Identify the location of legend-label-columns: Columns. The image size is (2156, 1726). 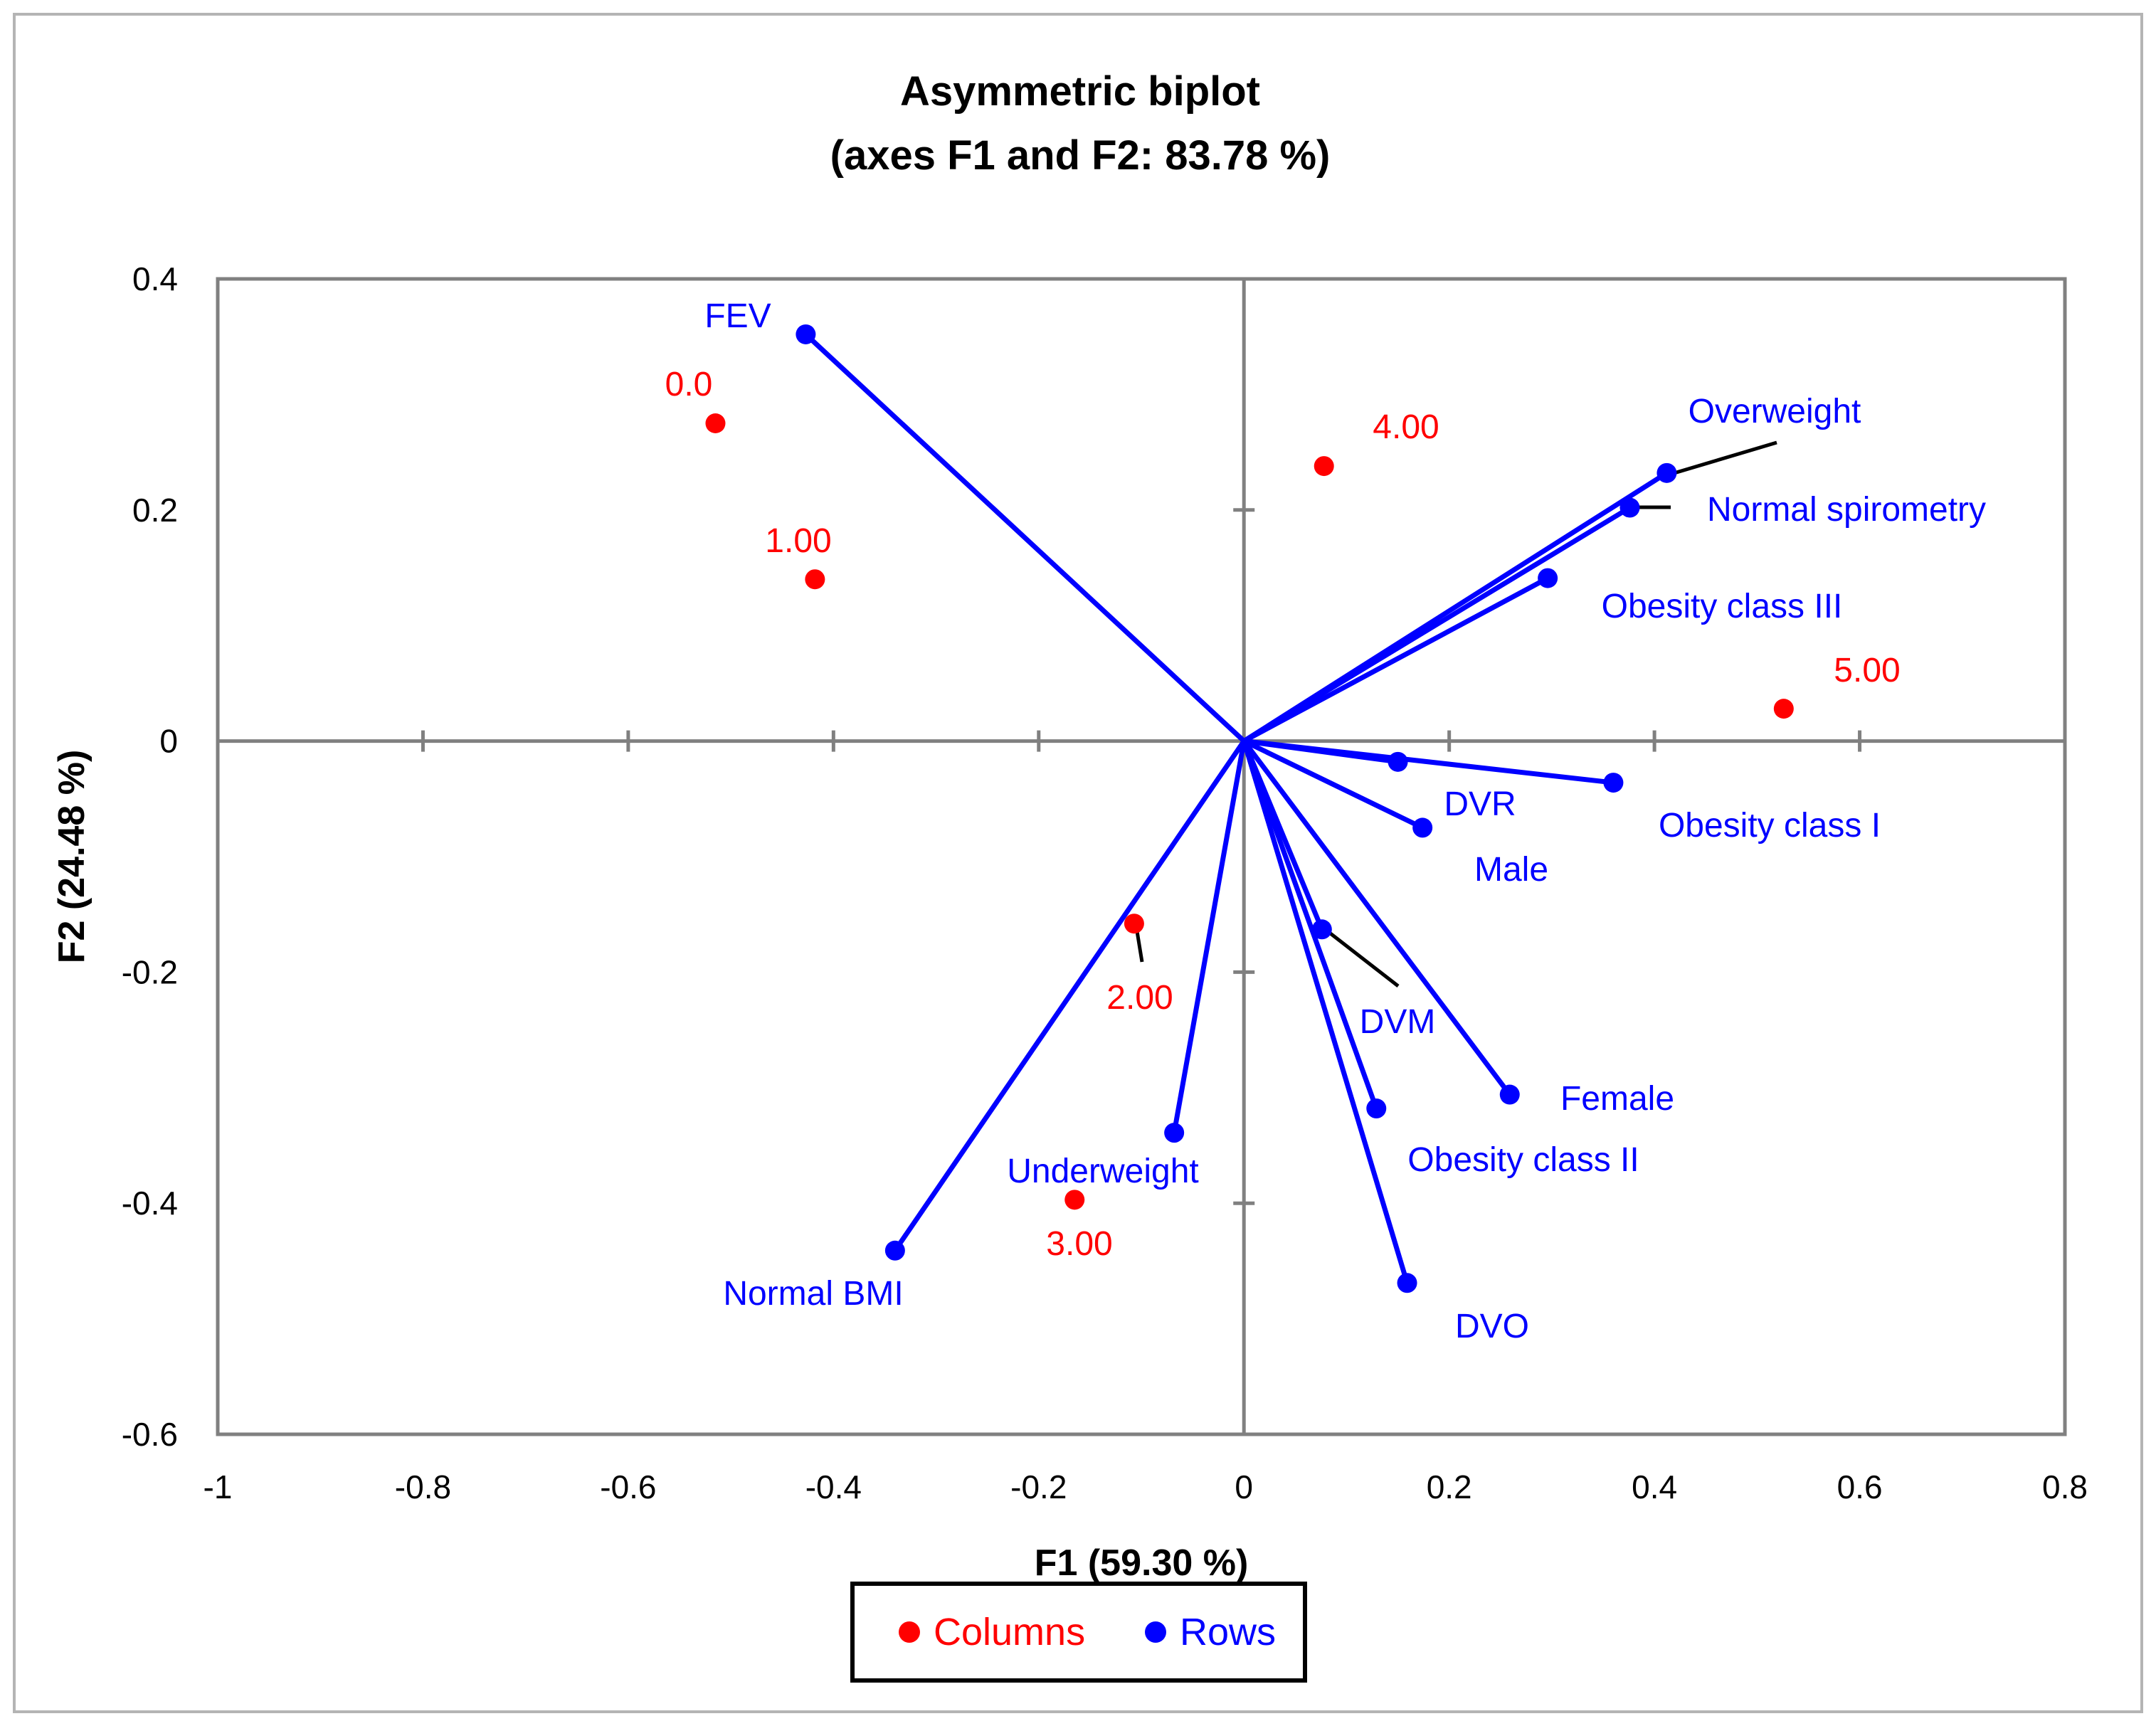
(1010, 1632).